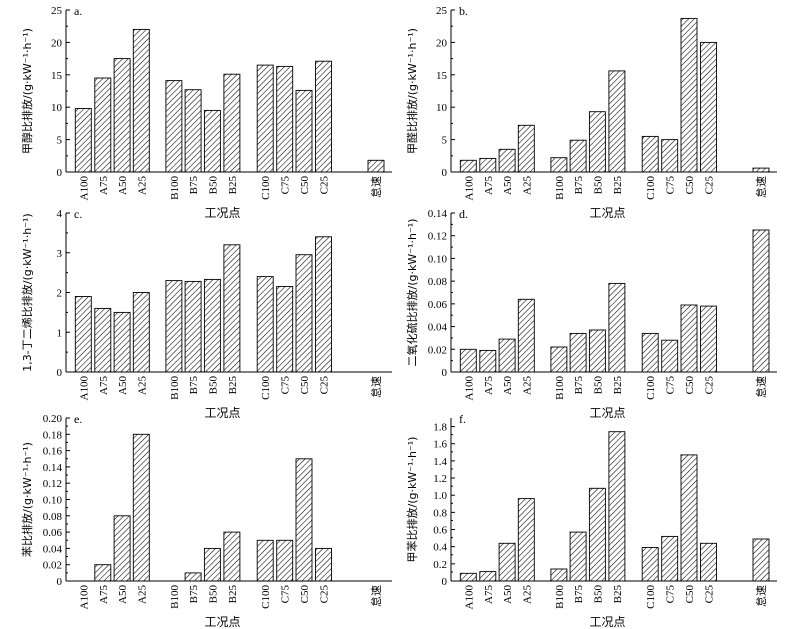 This screenshot has height=629, width=799. Describe the element at coordinates (60, 214) in the screenshot. I see `y-tick-label: 4` at that location.